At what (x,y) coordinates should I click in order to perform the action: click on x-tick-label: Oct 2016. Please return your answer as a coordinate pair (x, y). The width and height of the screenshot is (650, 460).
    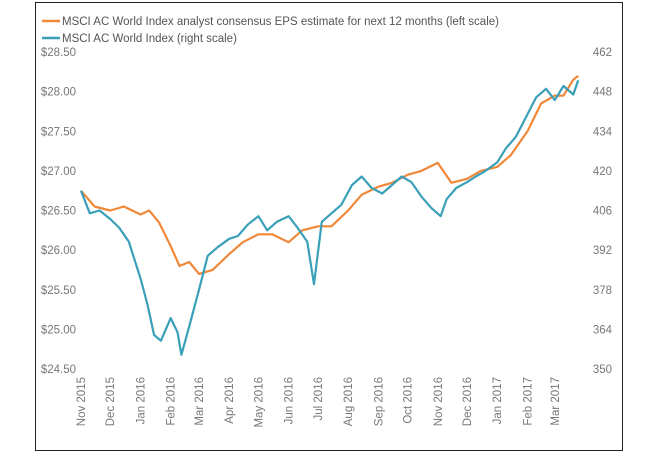
    Looking at the image, I should click on (409, 400).